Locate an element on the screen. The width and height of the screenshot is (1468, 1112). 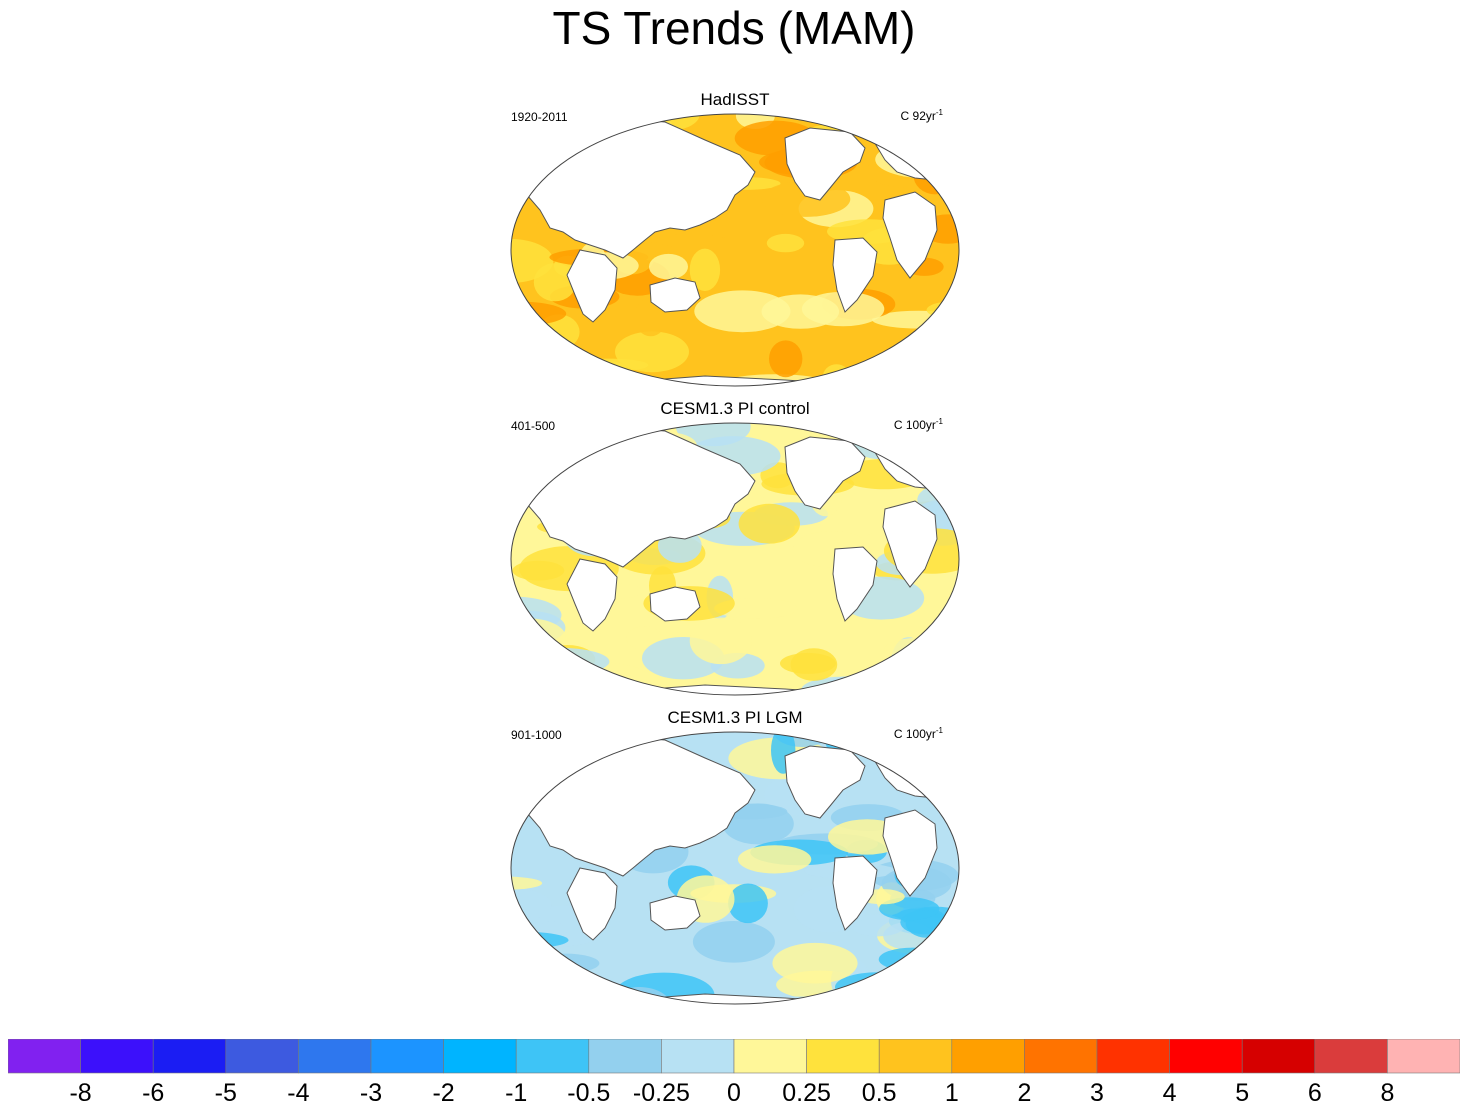
map-hadisst is located at coordinates (735, 250).